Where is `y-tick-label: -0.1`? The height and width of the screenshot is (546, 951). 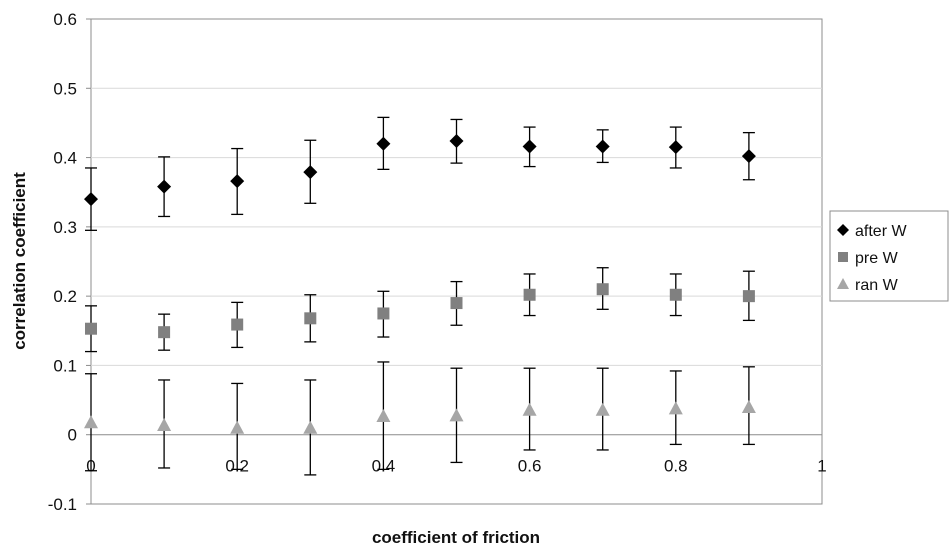
y-tick-label: -0.1 is located at coordinates (62, 504).